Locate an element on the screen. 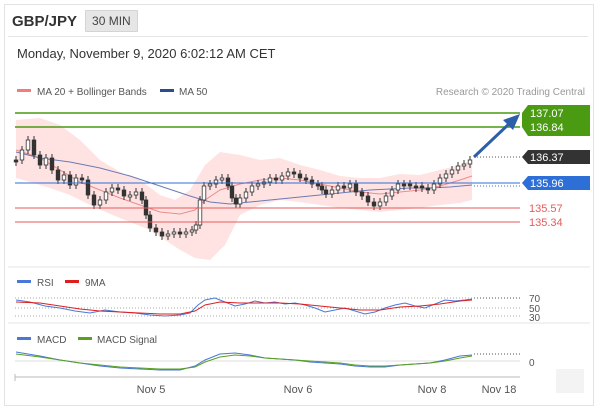  resistance-1-value: 136.84 is located at coordinates (547, 128).